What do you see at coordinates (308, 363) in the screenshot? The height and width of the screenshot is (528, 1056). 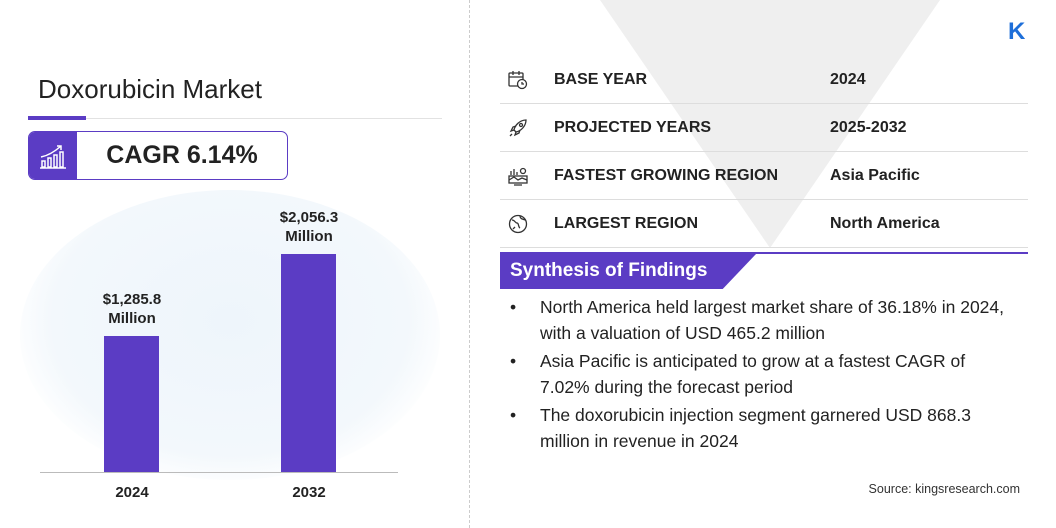 I see `bar-2032` at bounding box center [308, 363].